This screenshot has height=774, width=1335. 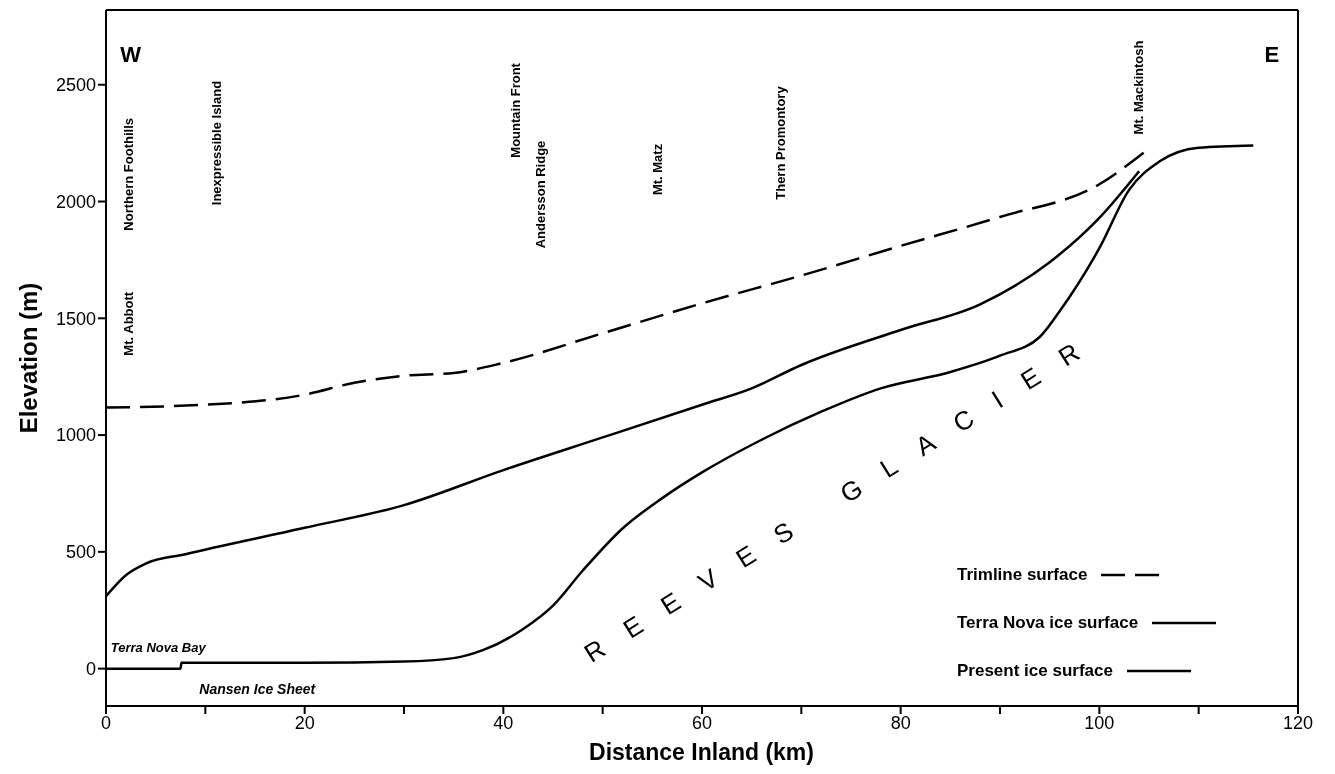 What do you see at coordinates (129, 323) in the screenshot?
I see `annotation: Mt. Abbott` at bounding box center [129, 323].